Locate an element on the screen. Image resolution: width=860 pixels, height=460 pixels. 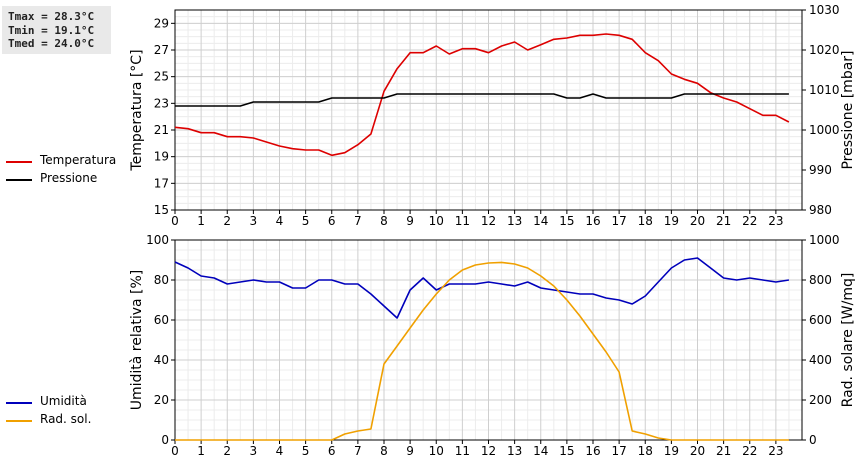
tmed-stat: Tmed = 24.0°C is located at coordinates (51, 43).